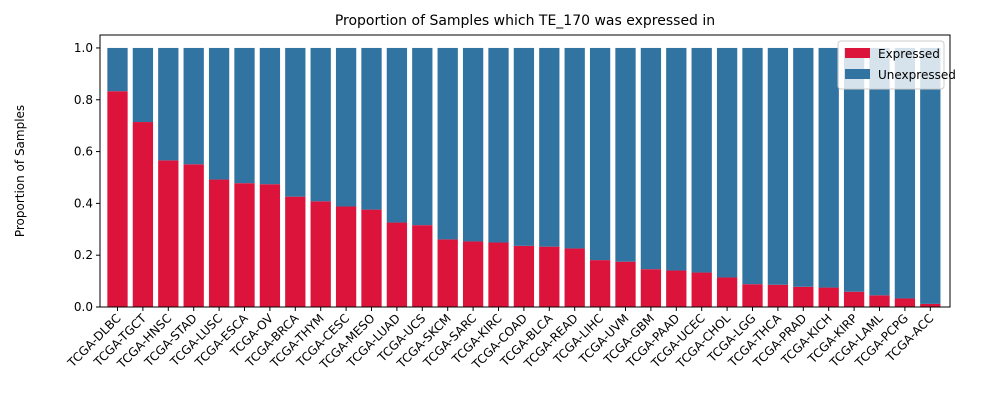 The height and width of the screenshot is (400, 1000). What do you see at coordinates (727, 162) in the screenshot?
I see `bar-unexpressed-tcga-chol` at bounding box center [727, 162].